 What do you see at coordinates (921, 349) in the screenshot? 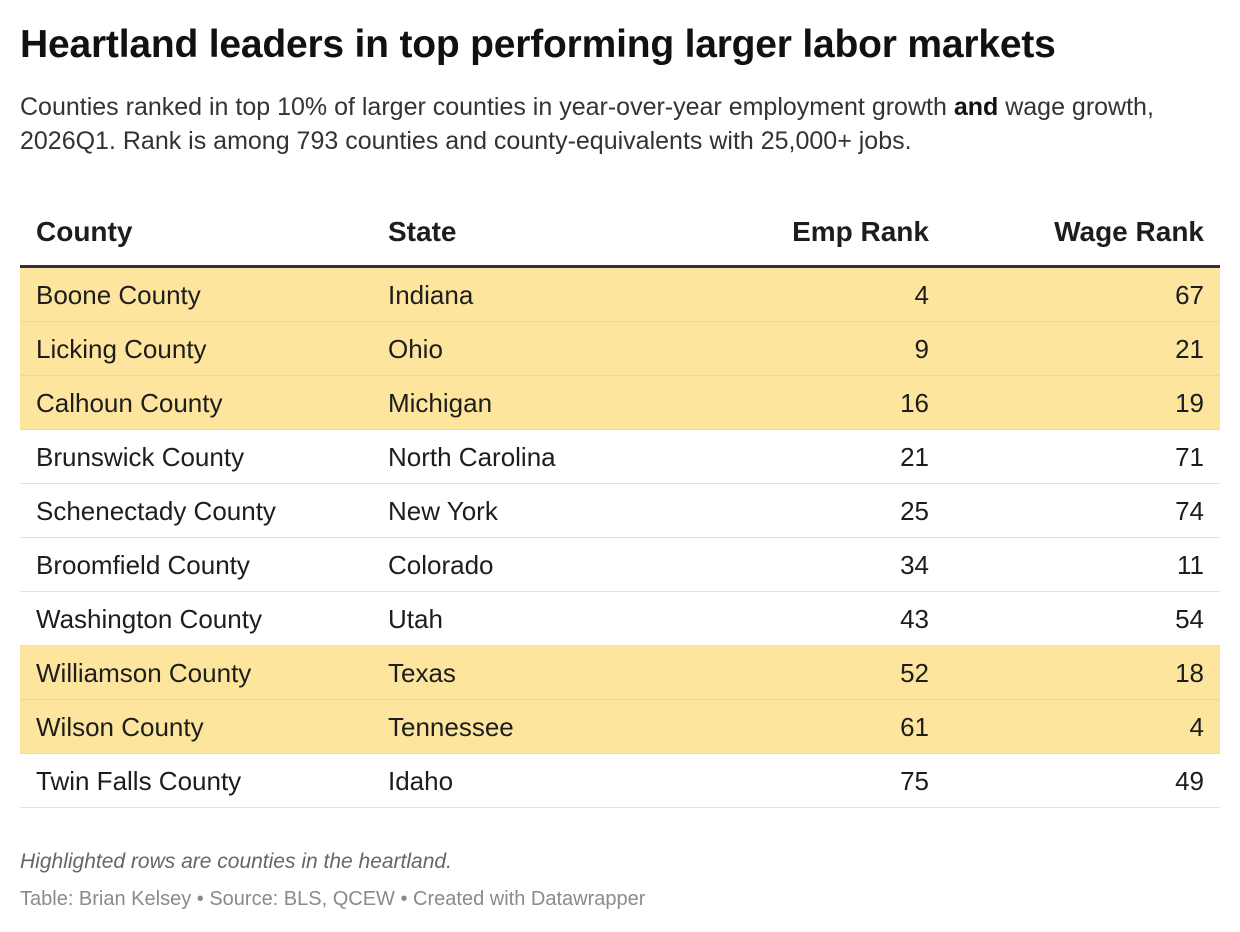
I see `cell-emp-rank: 9` at bounding box center [921, 349].